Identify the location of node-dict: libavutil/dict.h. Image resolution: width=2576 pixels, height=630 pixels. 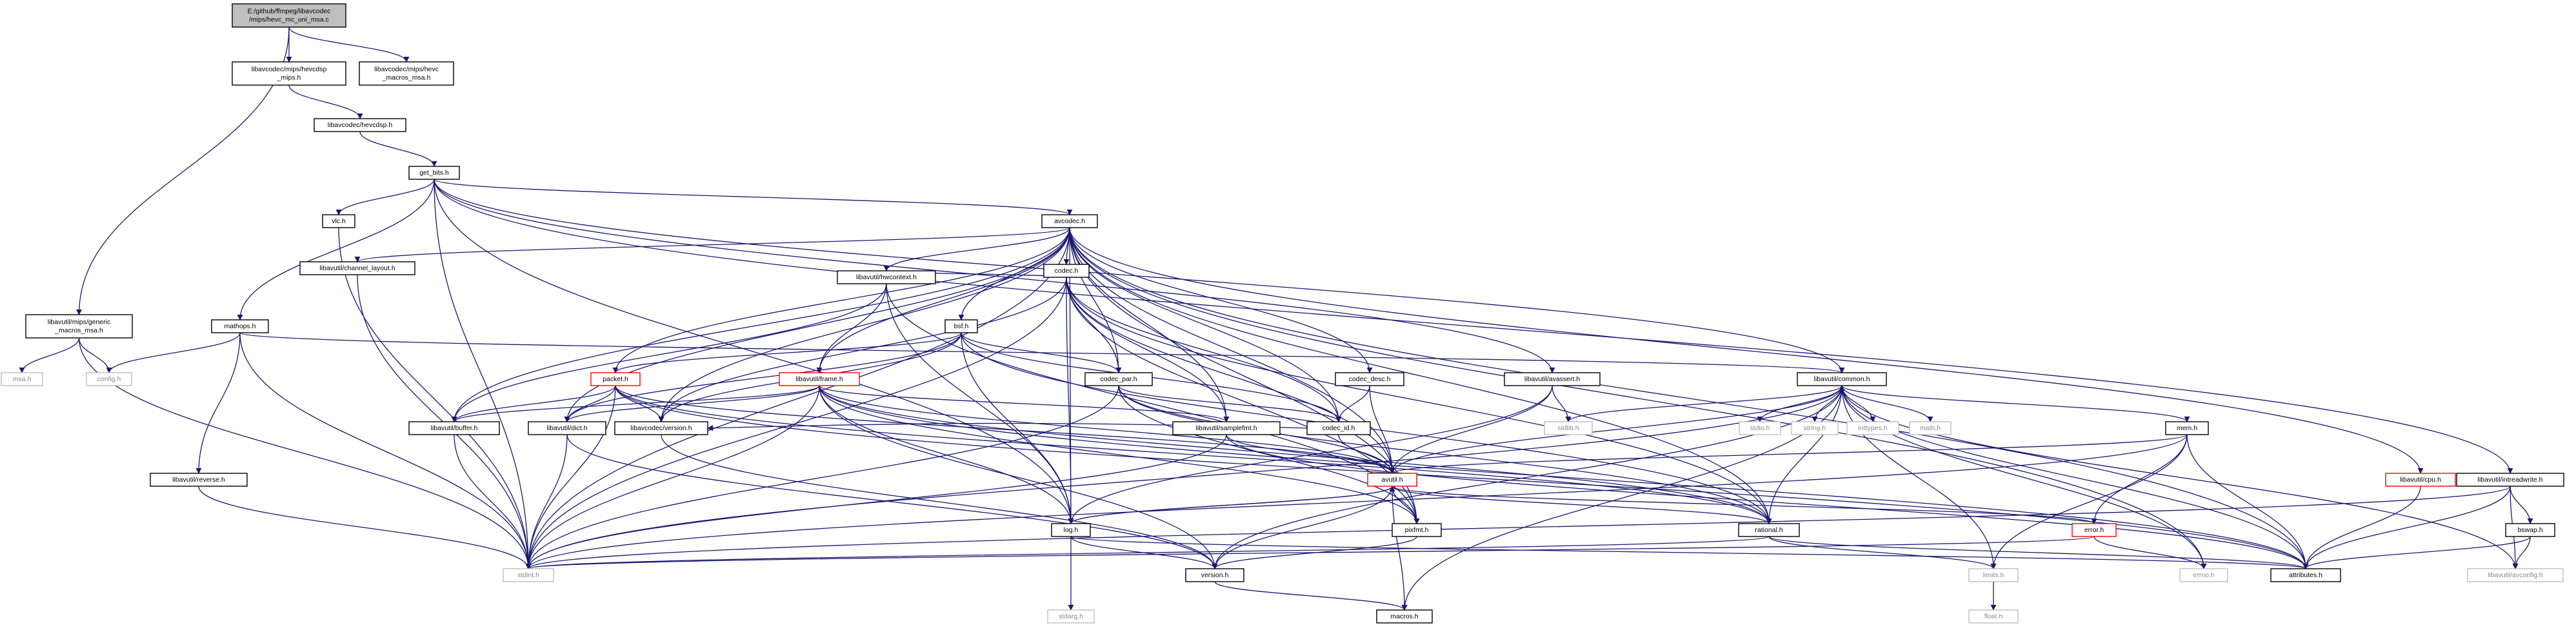
(567, 428).